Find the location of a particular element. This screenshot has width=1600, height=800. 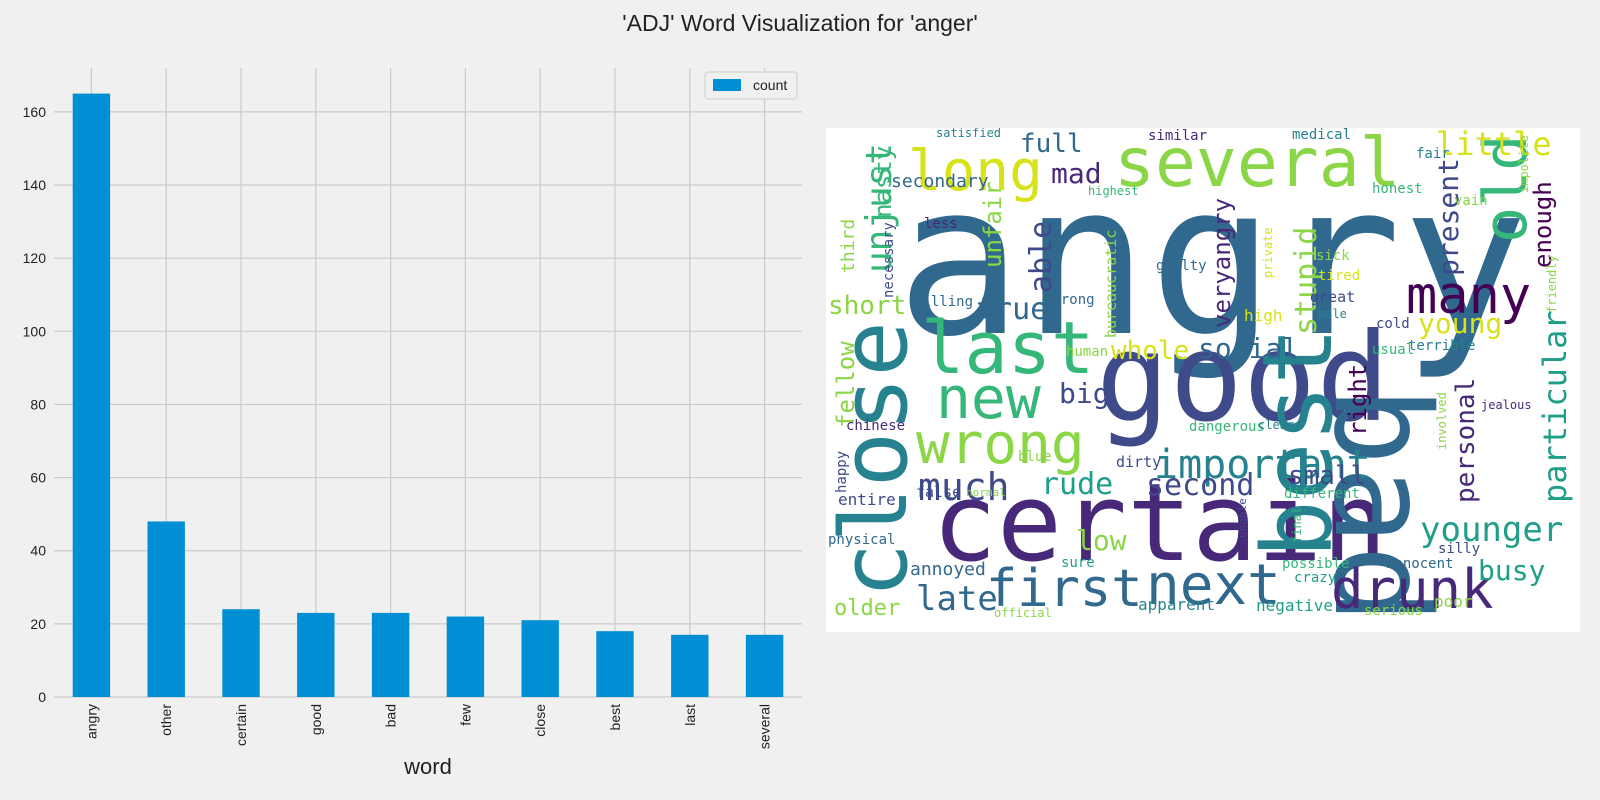

wordcloud-word-different: different is located at coordinates (1322, 494).